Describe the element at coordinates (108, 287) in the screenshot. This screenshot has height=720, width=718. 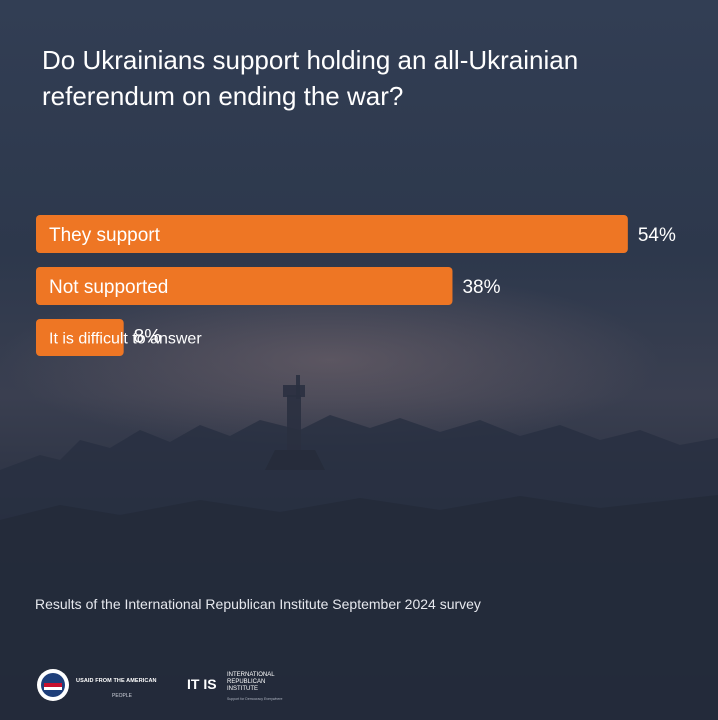
I see `bar-label-2: Not supported` at that location.